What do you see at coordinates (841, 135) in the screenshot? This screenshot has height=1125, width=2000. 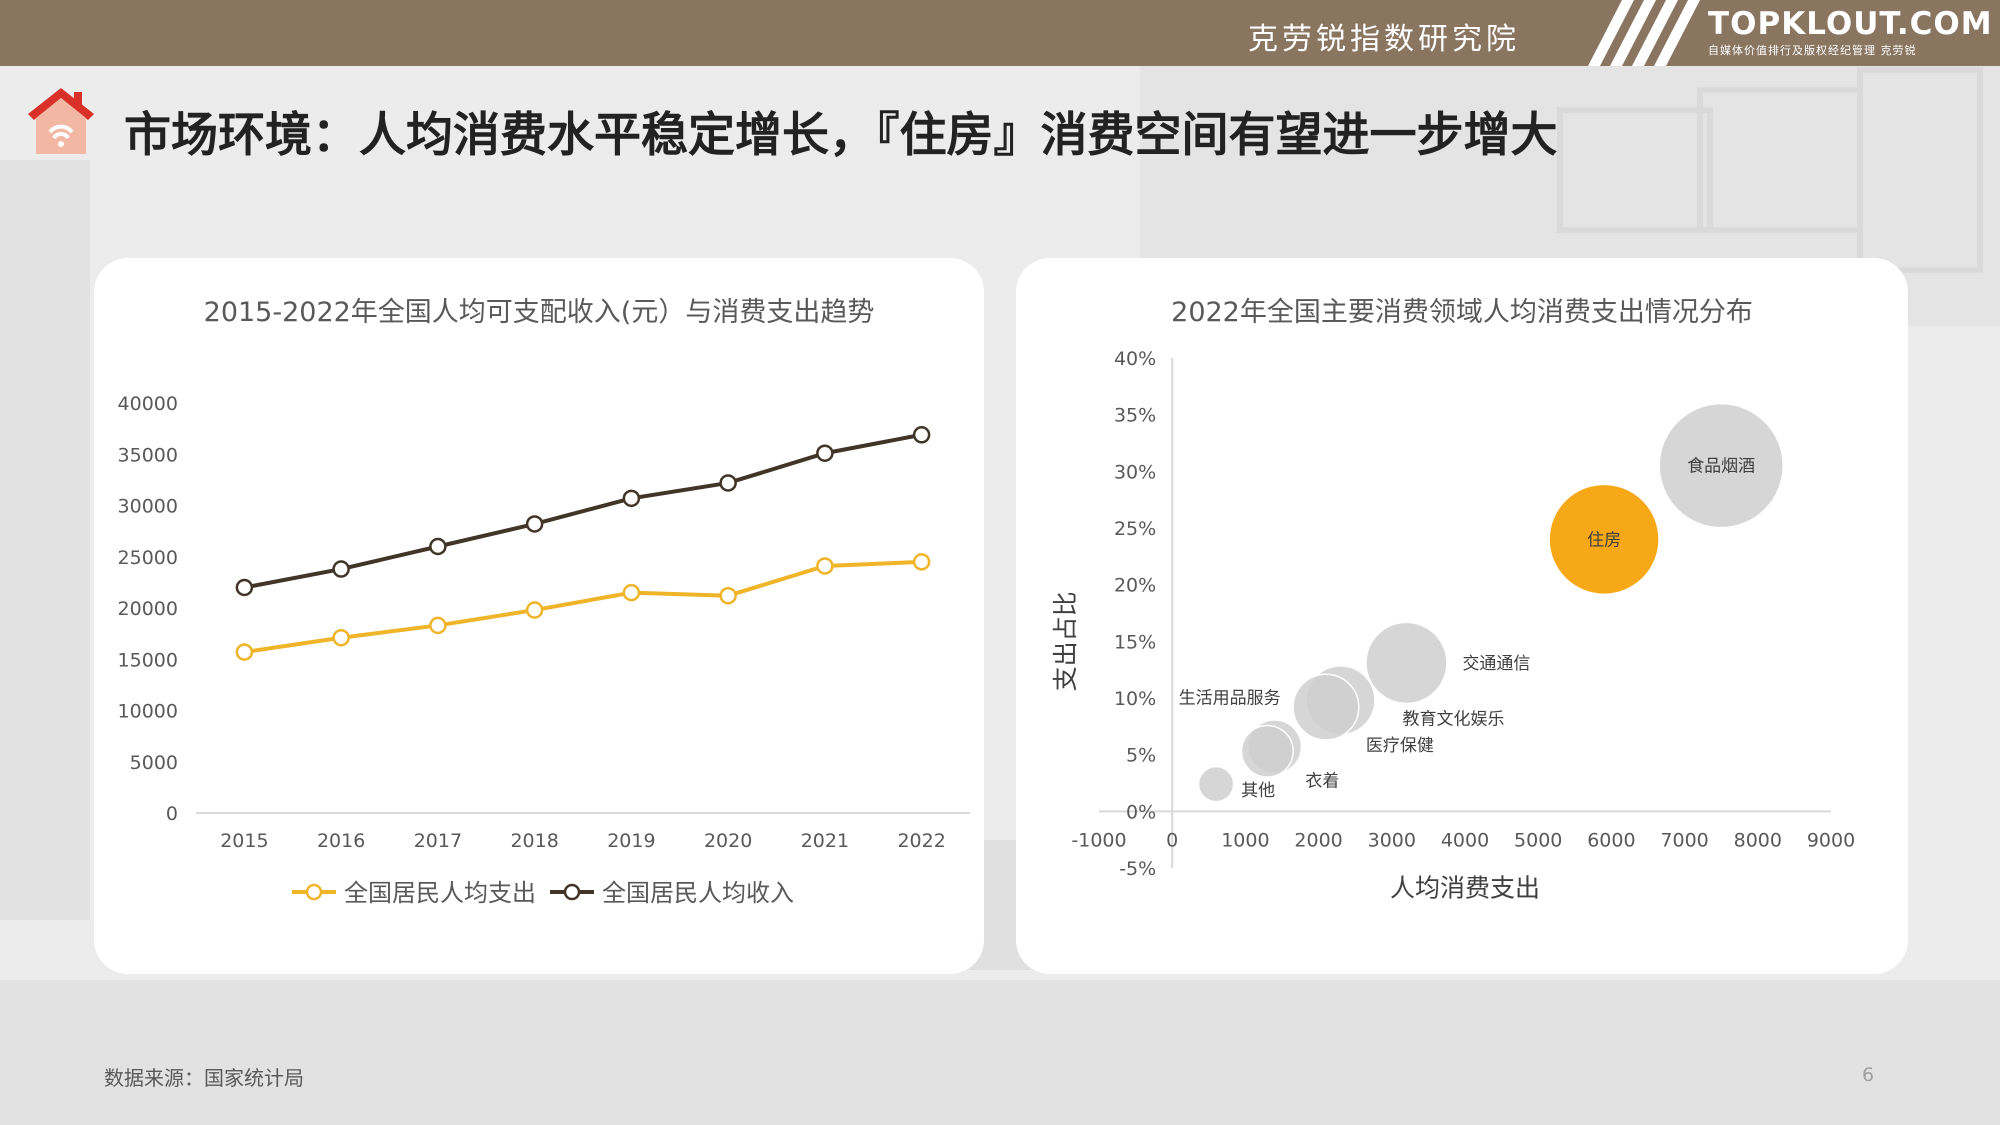 I see `page-title: 市场环境：人均消费水平稳定增长，『住房』消费空间有望进一步增大` at bounding box center [841, 135].